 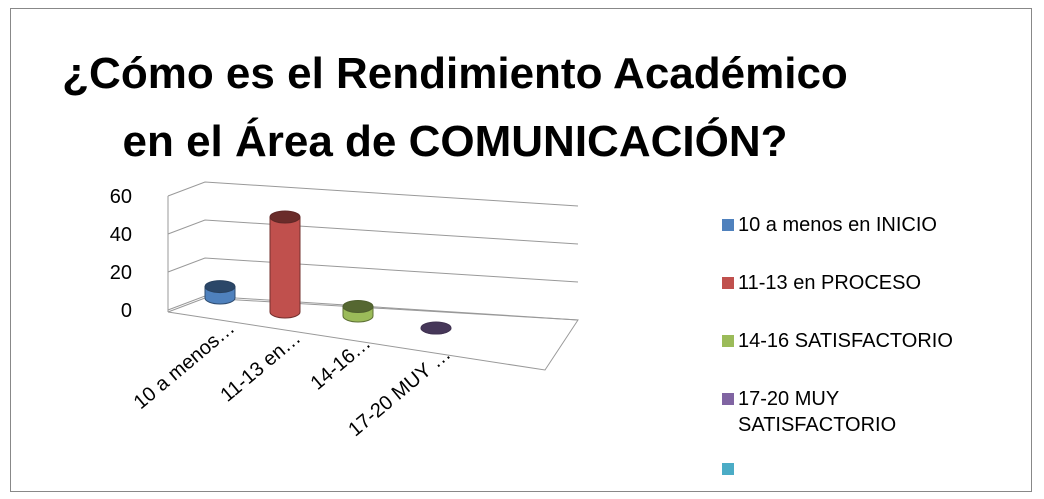 What do you see at coordinates (121, 197) in the screenshot?
I see `y-tick-label: 60` at bounding box center [121, 197].